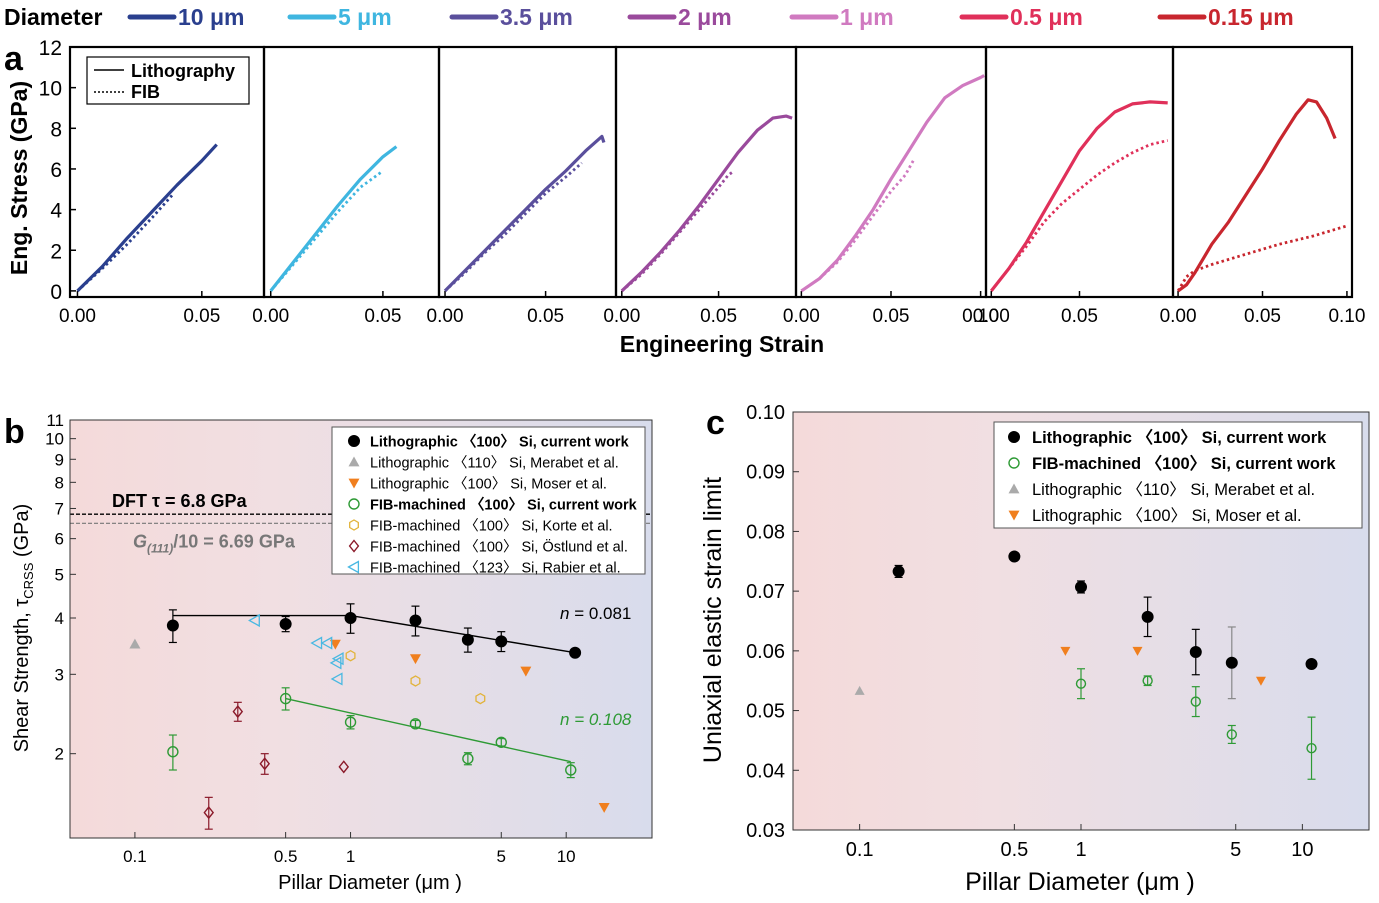 The height and width of the screenshot is (903, 1379). What do you see at coordinates (55, 420) in the screenshot?
I see `y-tick-label: 11` at bounding box center [55, 420].